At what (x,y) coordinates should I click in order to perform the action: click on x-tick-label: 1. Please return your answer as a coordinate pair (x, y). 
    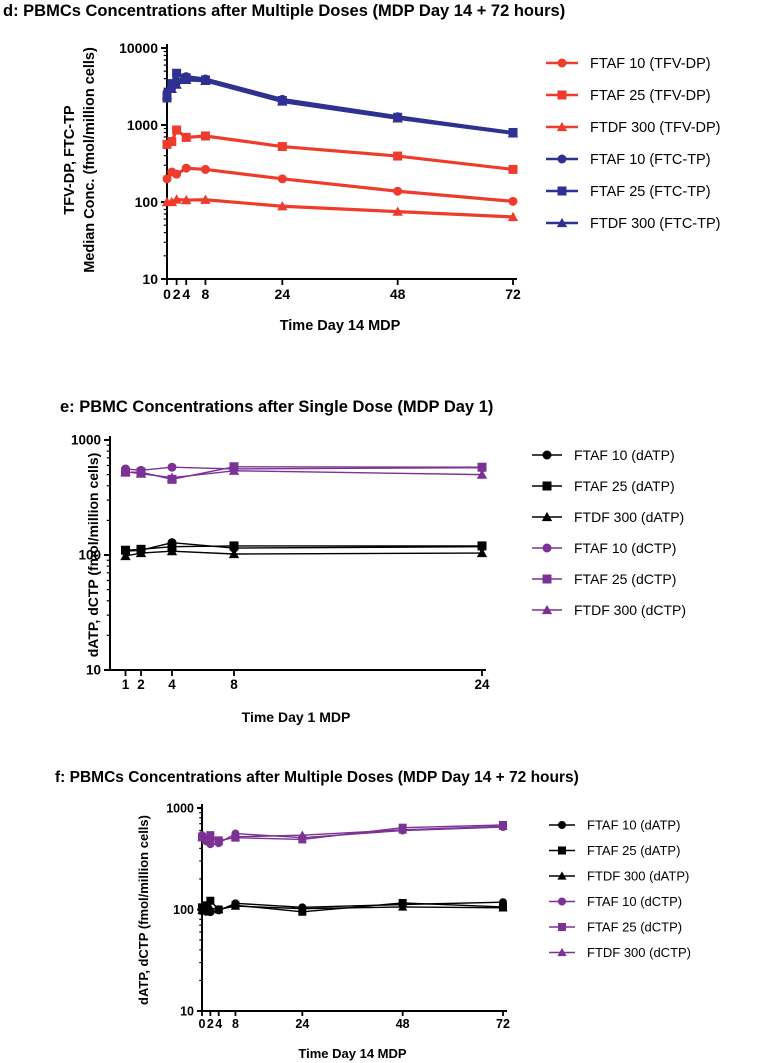
    Looking at the image, I should click on (126, 684).